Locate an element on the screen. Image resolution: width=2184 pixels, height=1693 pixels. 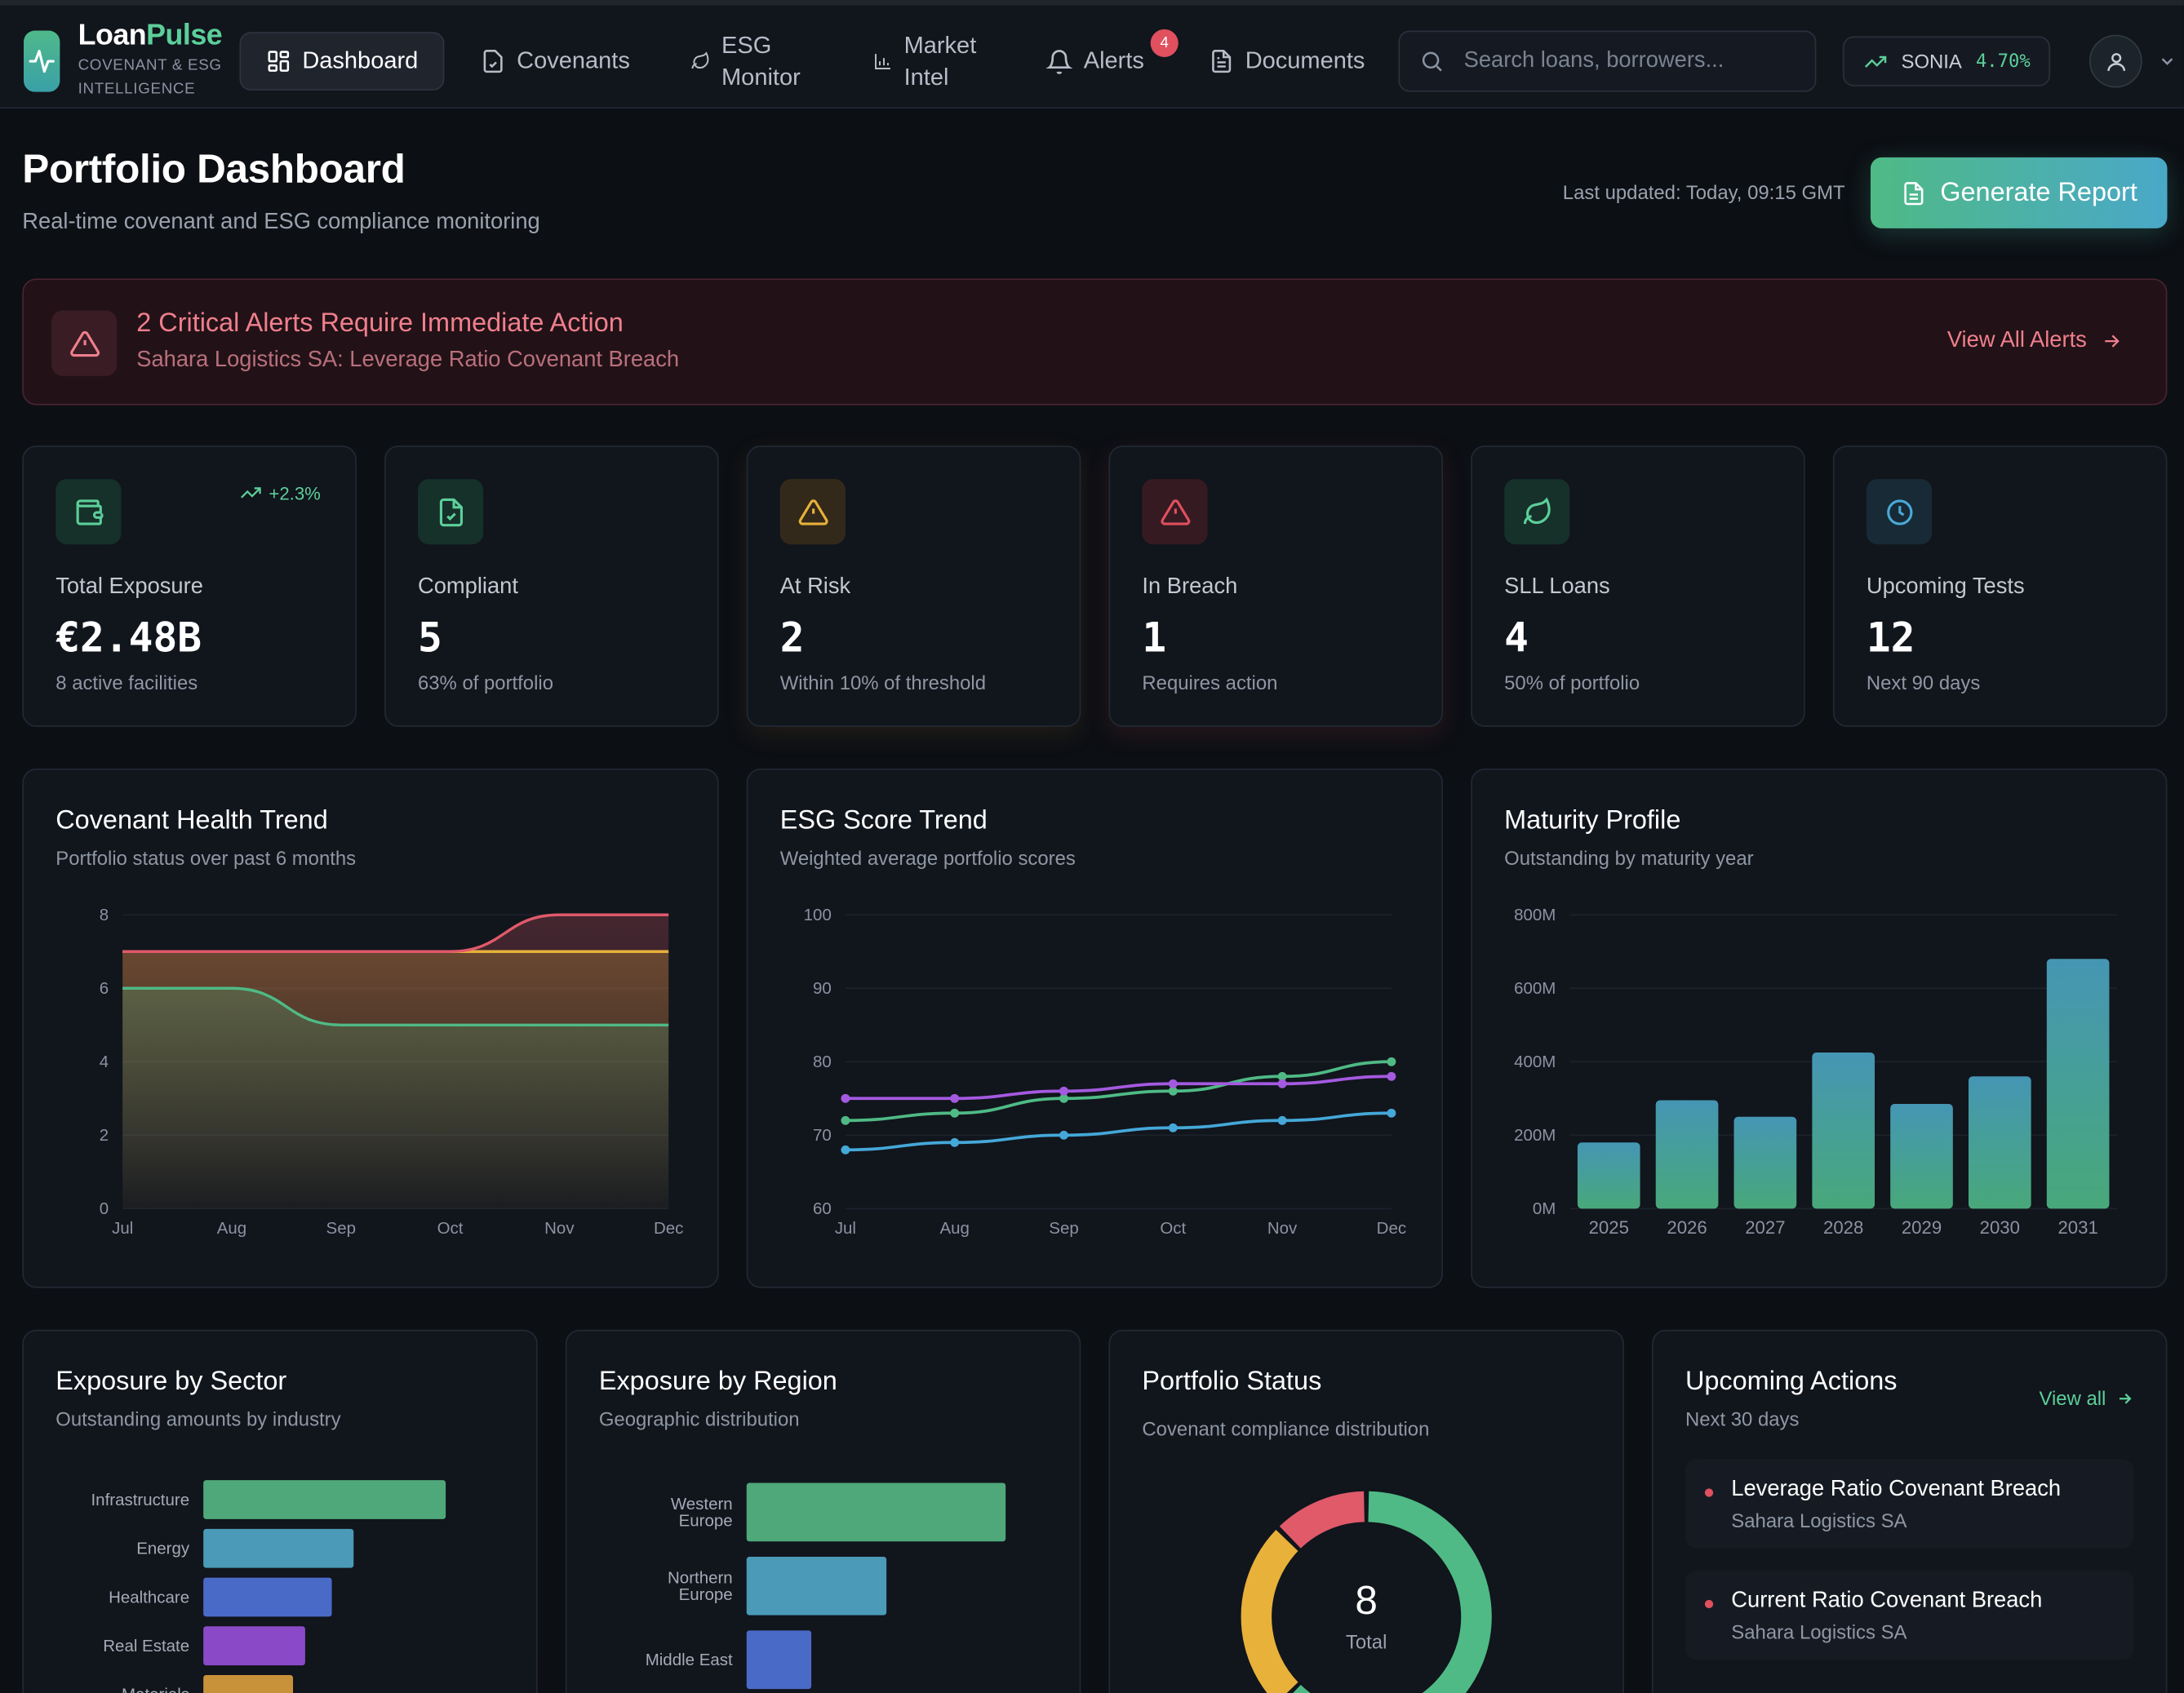
stat-card-at-risk: At Risk 2 Within 10% of threshold is located at coordinates (914, 586).